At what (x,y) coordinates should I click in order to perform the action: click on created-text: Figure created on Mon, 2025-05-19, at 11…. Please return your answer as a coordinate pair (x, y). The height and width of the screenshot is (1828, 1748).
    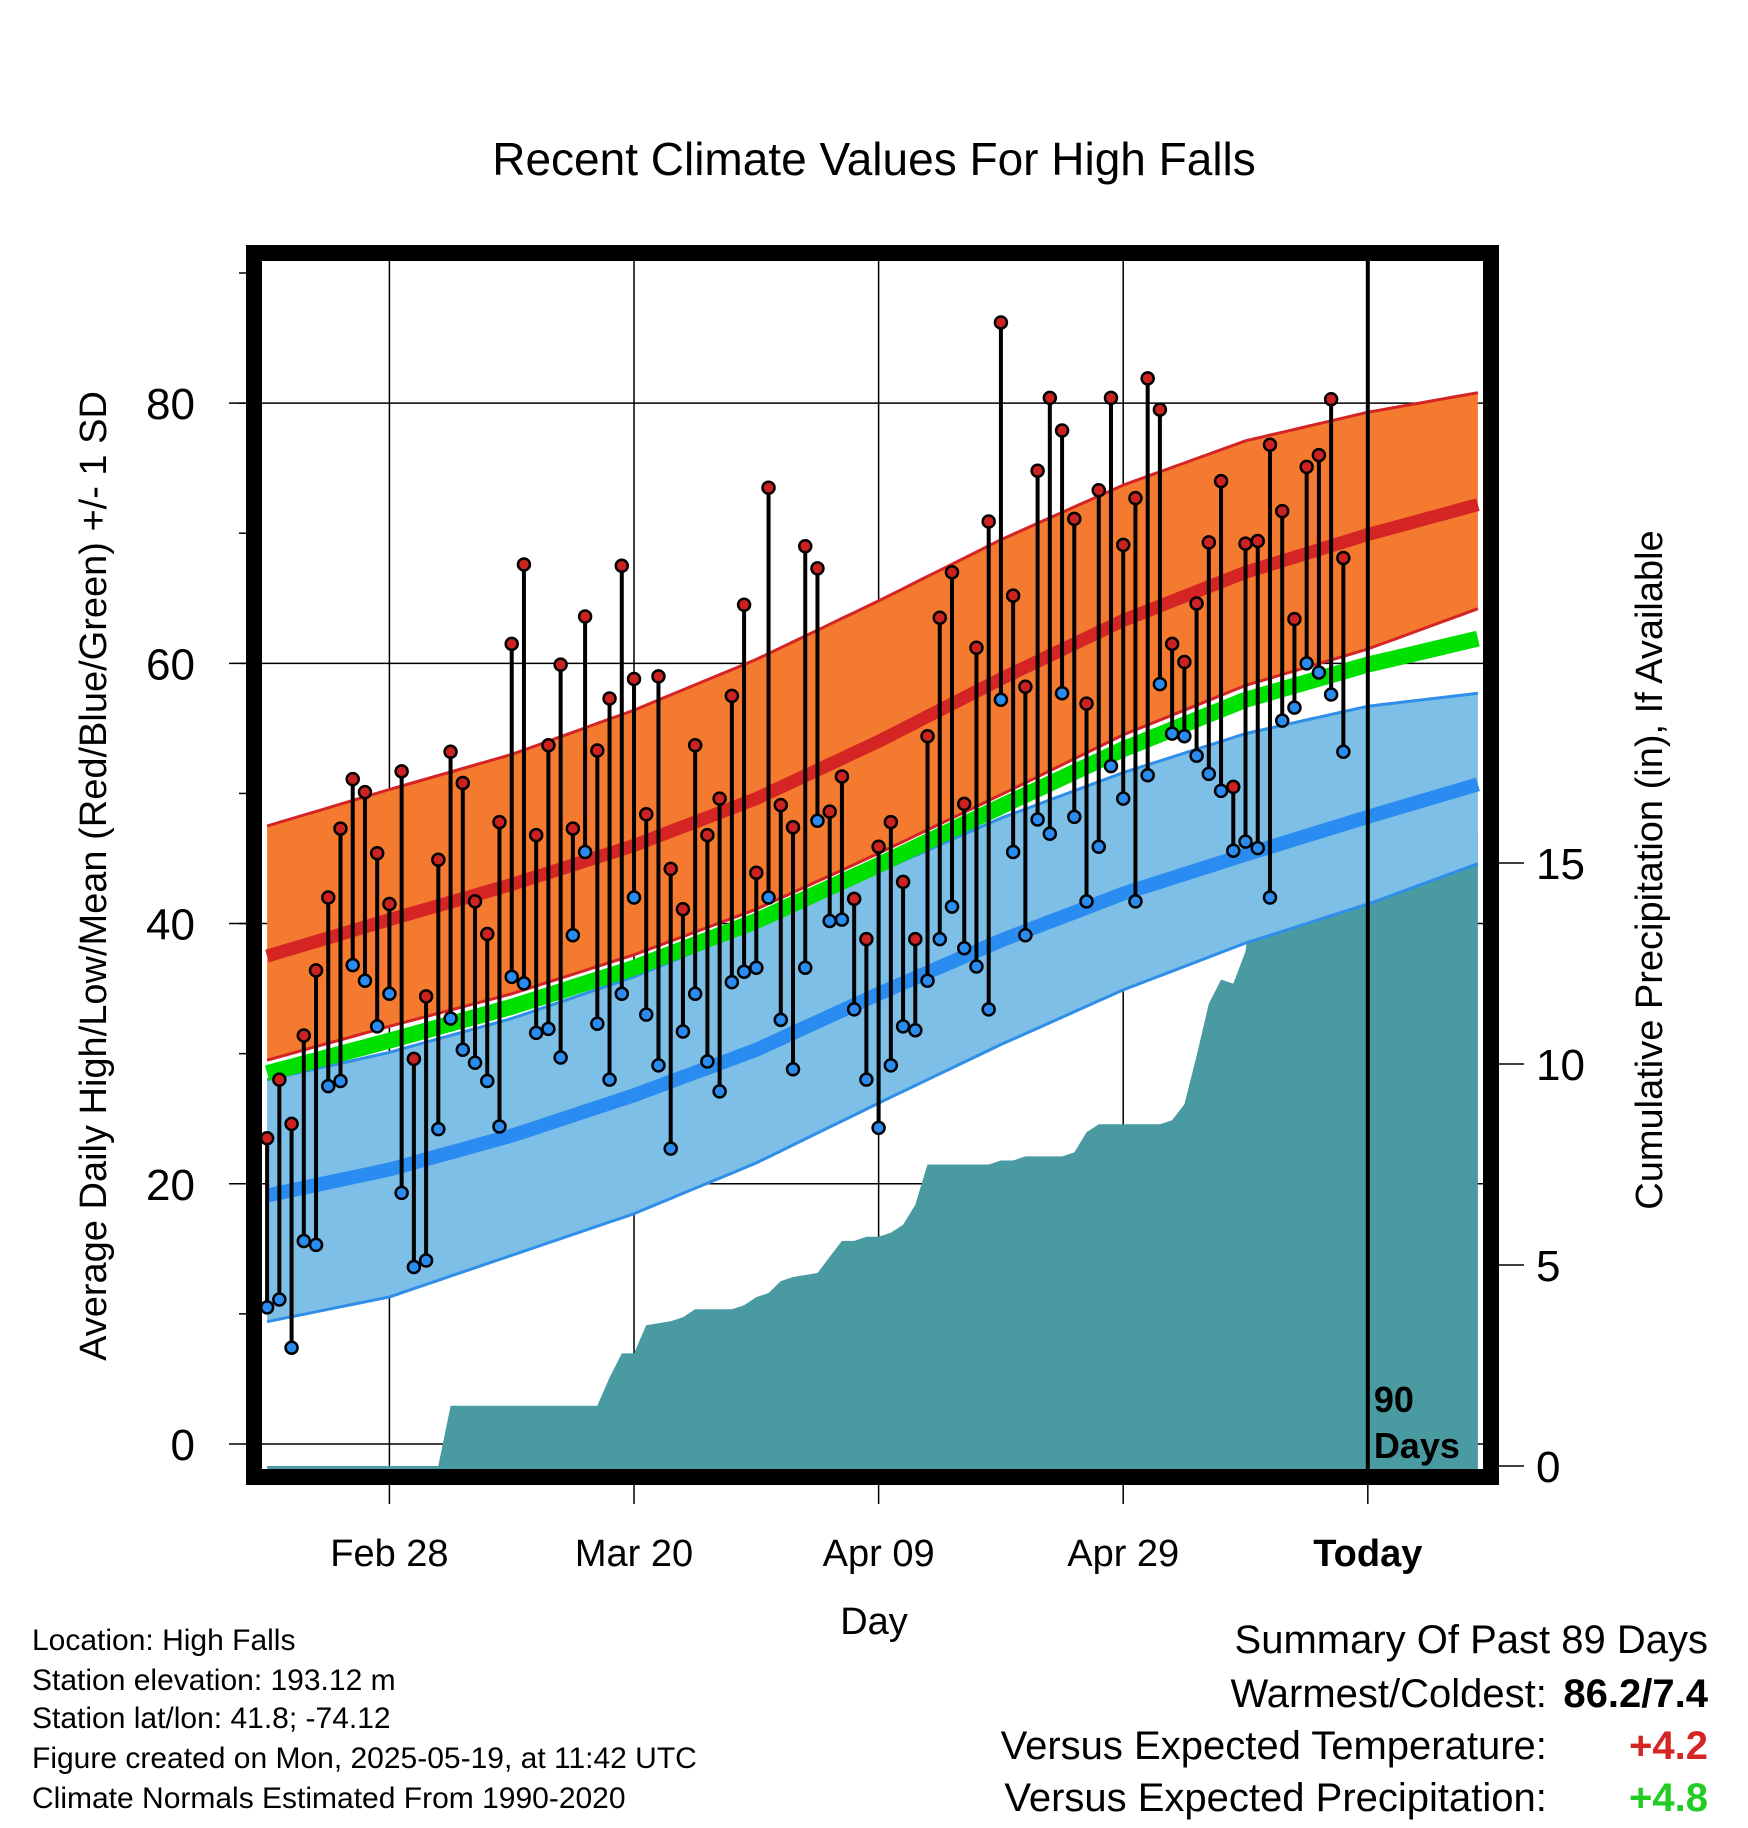
    Looking at the image, I should click on (364, 1758).